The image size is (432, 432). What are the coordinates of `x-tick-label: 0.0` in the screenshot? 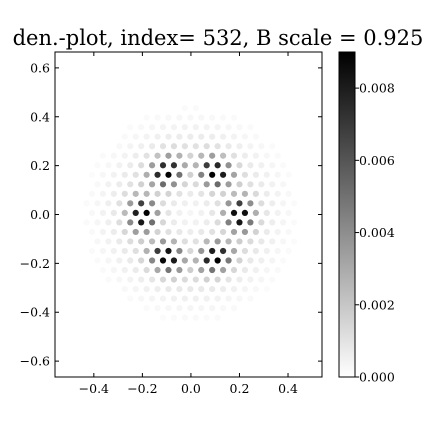 It's located at (191, 388).